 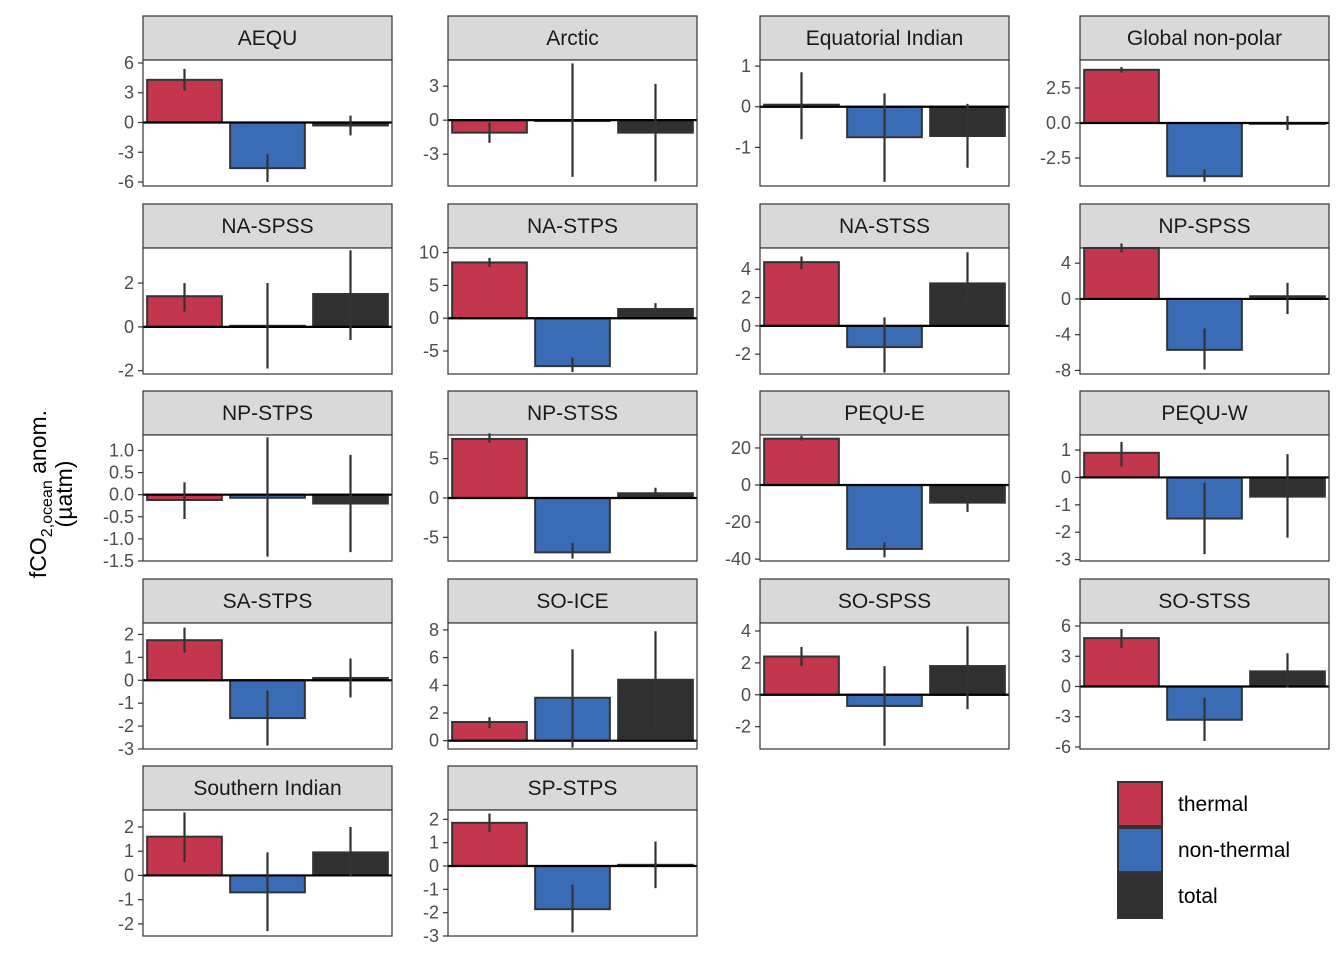 I want to click on y-tick-label: -1.5, so click(x=118, y=561).